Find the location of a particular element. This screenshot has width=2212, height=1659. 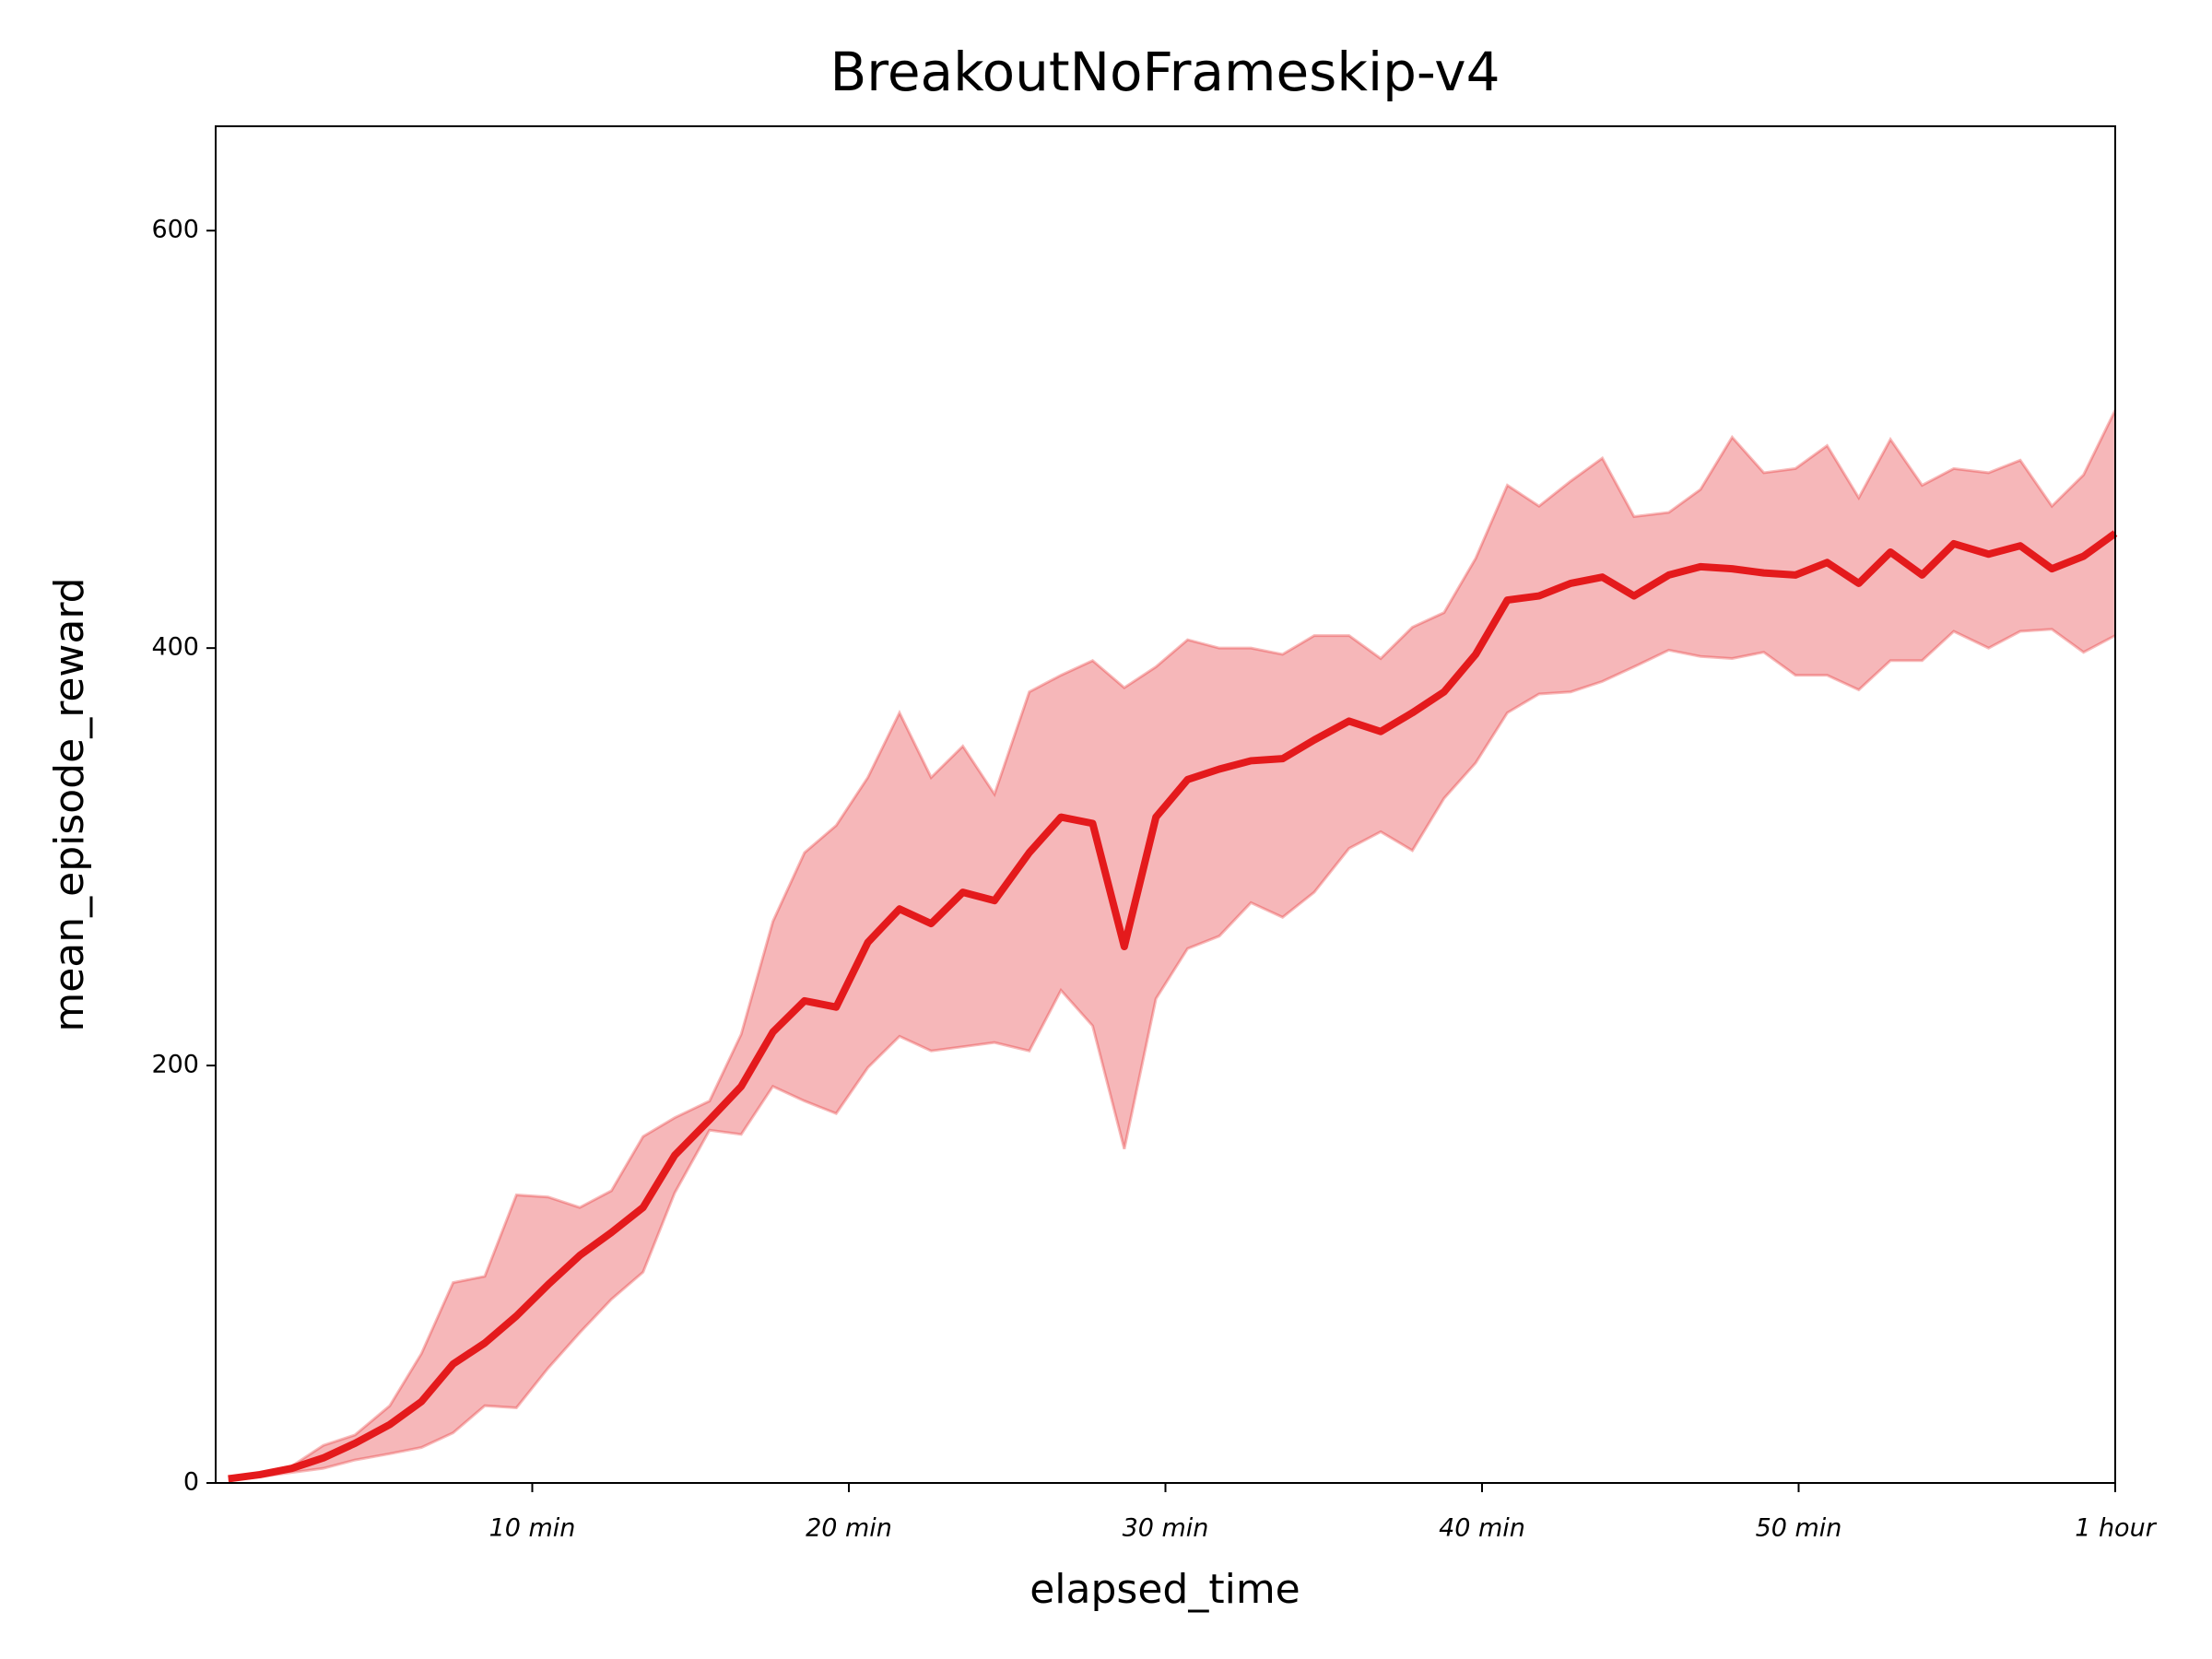

x-tick-label: 40 min is located at coordinates (1482, 1528).